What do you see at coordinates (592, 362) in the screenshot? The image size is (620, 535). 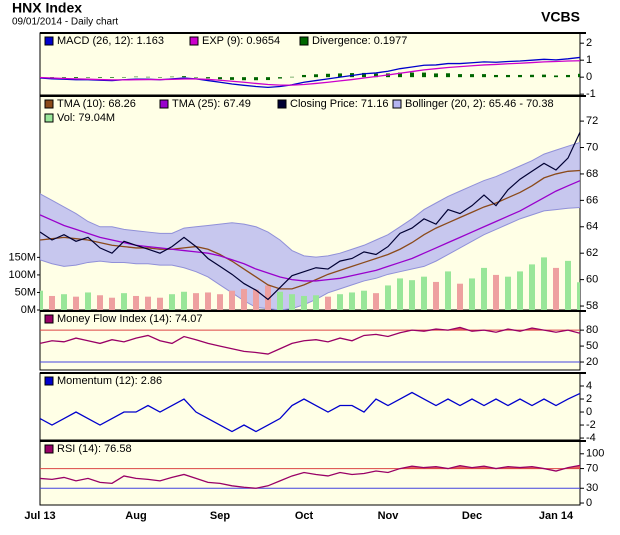 I see `y-tick-label: 20` at bounding box center [592, 362].